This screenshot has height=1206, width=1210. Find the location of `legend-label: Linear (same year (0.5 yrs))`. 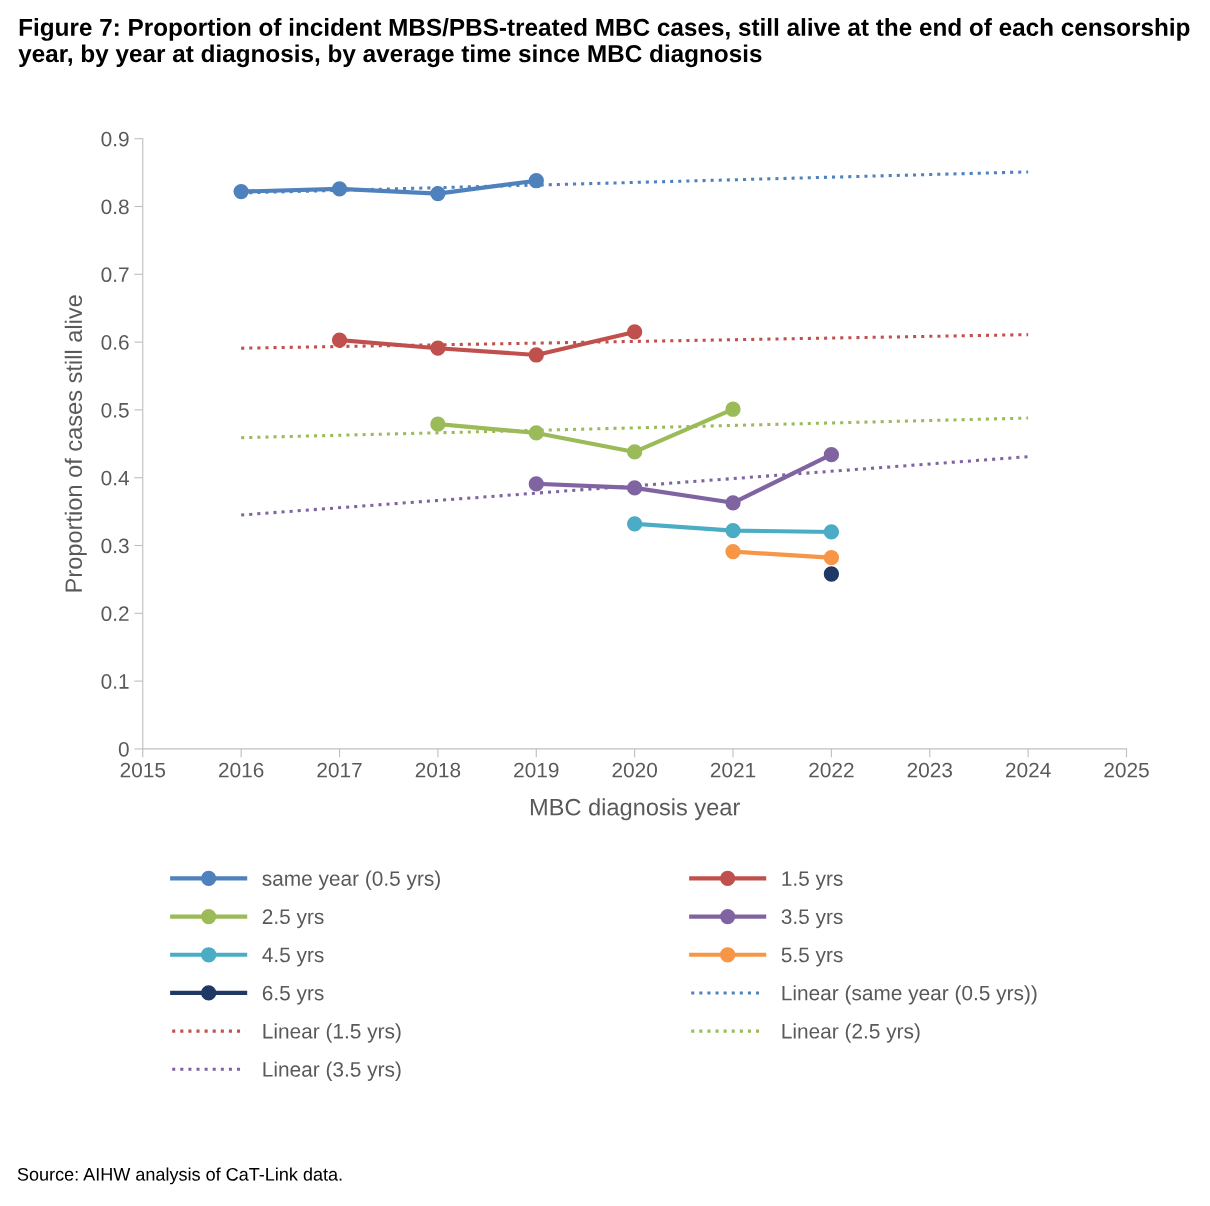

legend-label: Linear (same year (0.5 yrs)) is located at coordinates (909, 995).